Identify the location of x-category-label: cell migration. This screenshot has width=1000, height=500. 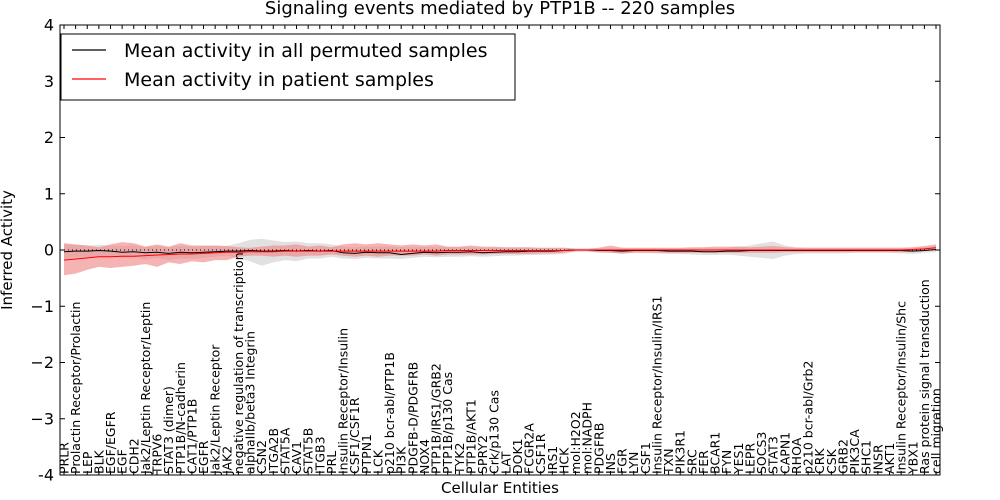
(936, 431).